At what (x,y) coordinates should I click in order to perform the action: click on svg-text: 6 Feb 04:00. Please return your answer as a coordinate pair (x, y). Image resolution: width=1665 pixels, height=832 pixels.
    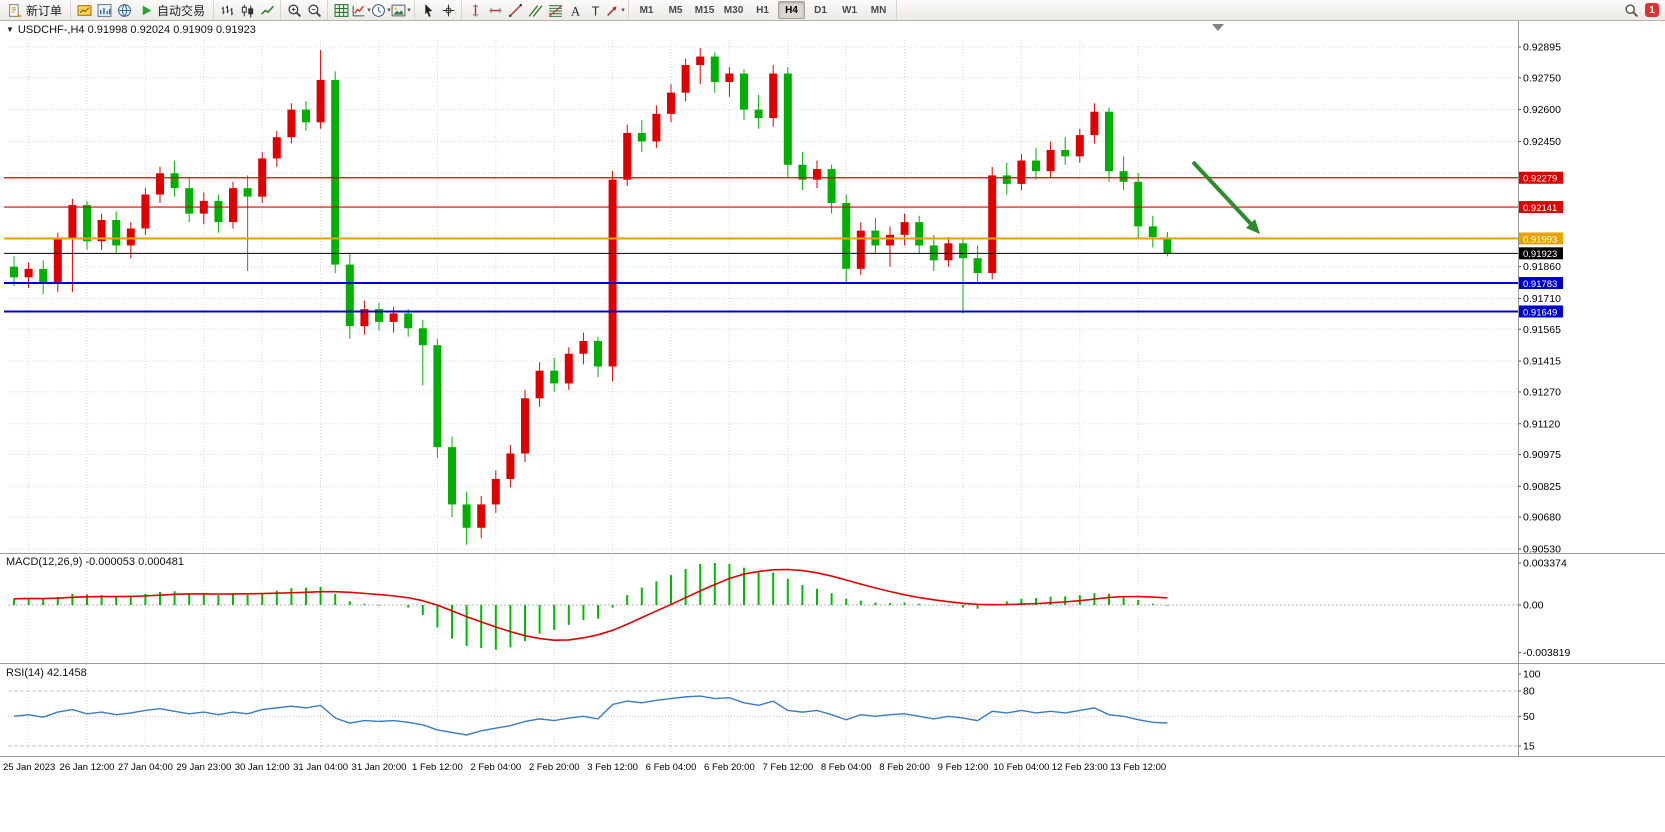
    Looking at the image, I should click on (671, 767).